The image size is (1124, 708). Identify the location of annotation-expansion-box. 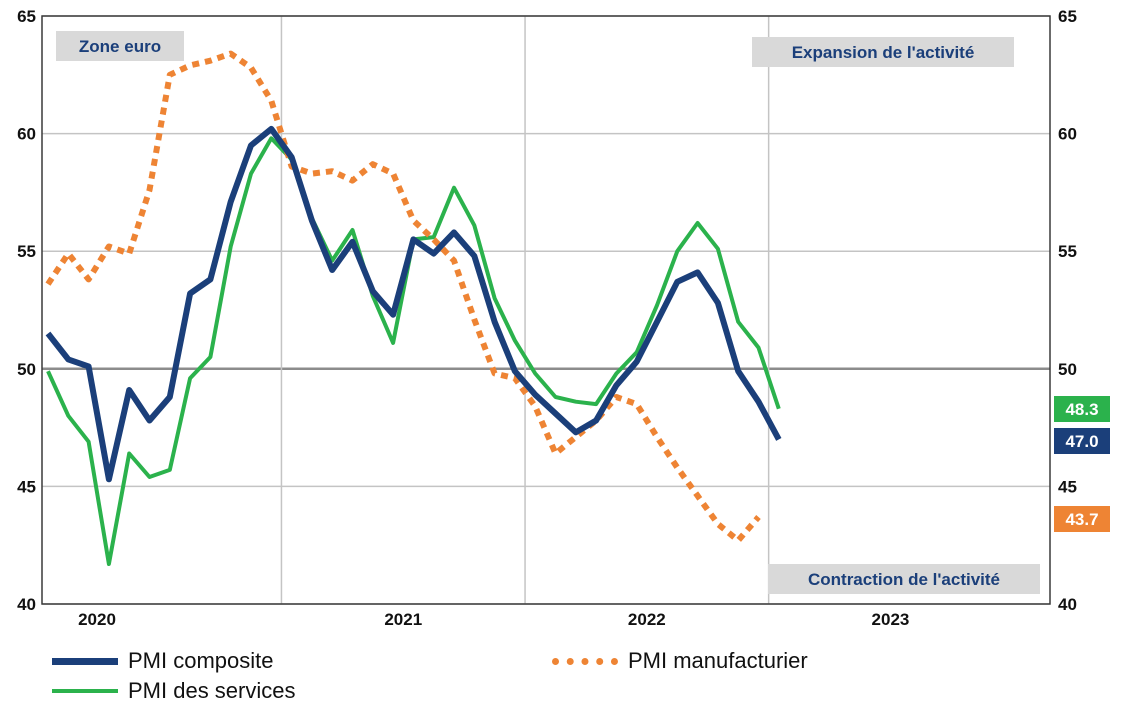
(883, 52).